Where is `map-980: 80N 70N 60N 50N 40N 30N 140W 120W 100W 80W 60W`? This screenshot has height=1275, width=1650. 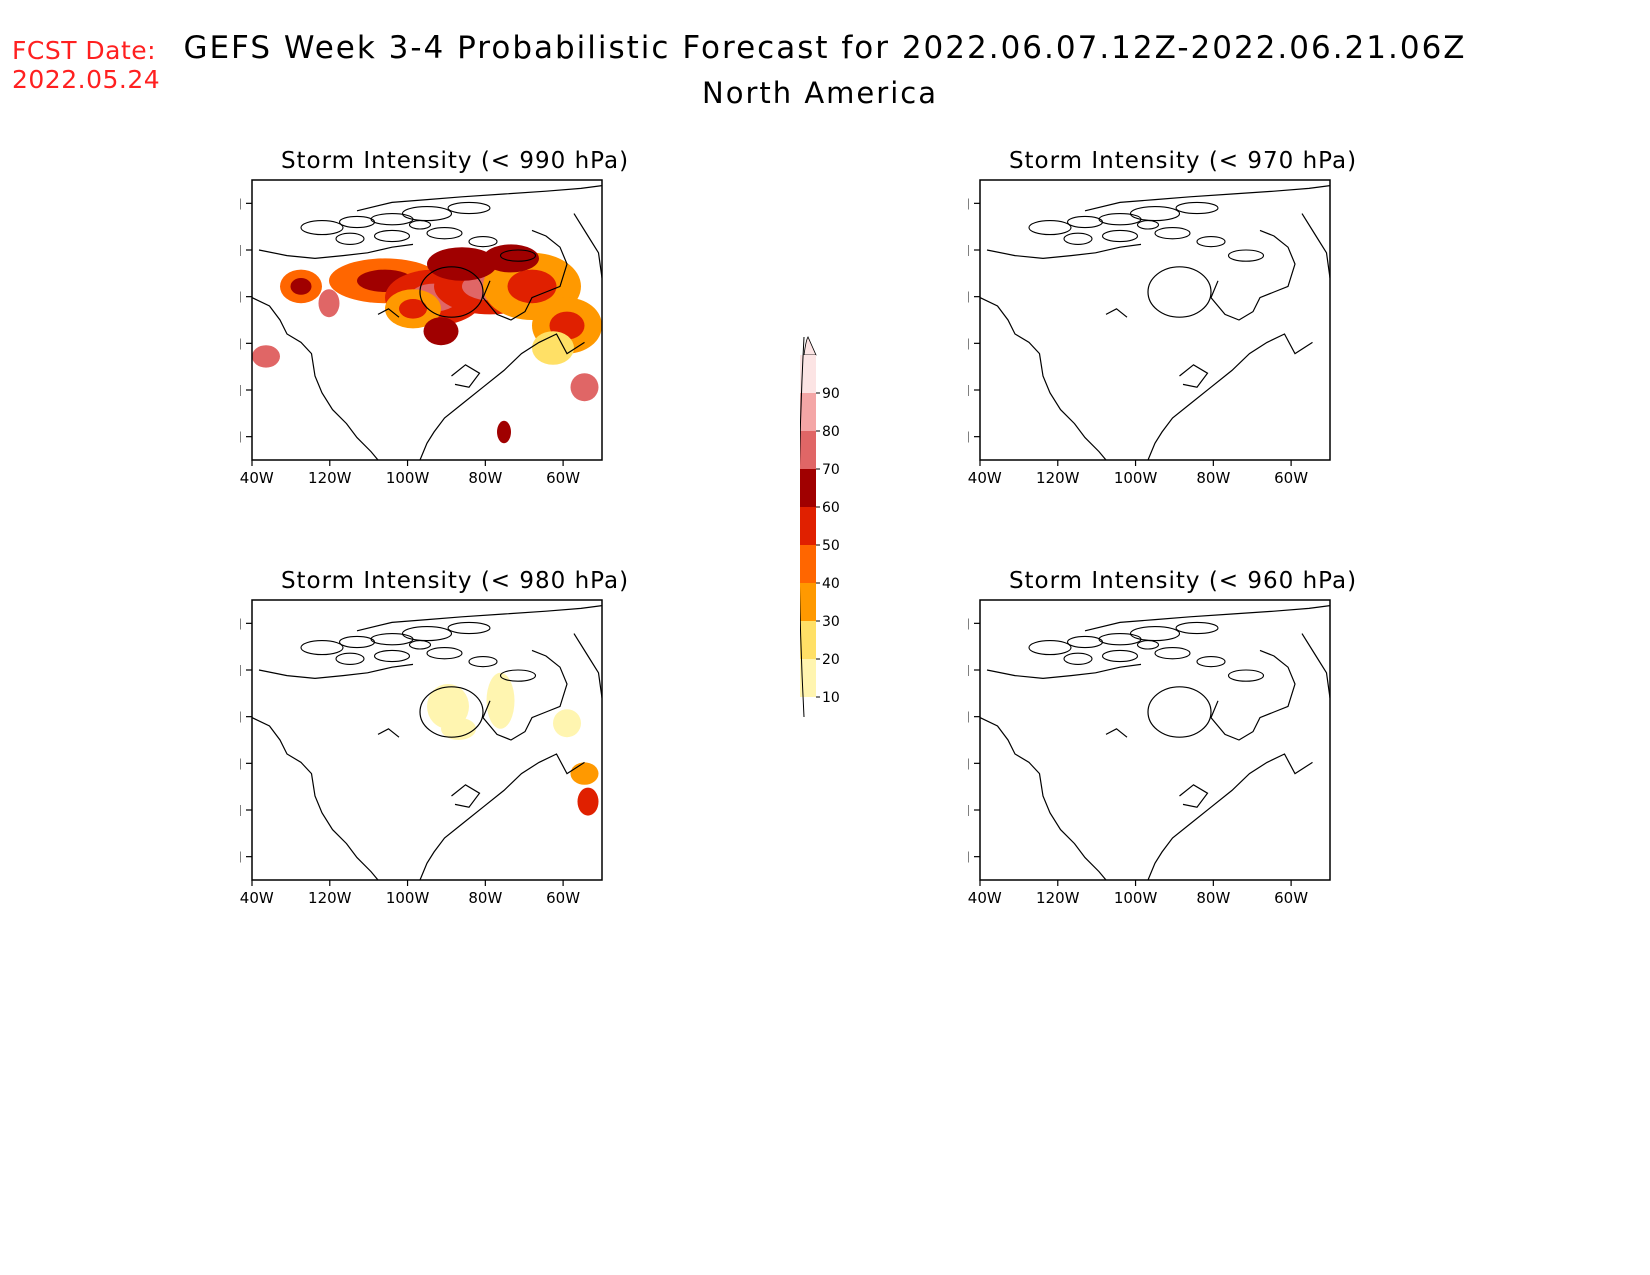
map-980: 80N 70N 60N 50N 40N 30N 140W 120W 100W 80W 60W is located at coordinates (421, 753).